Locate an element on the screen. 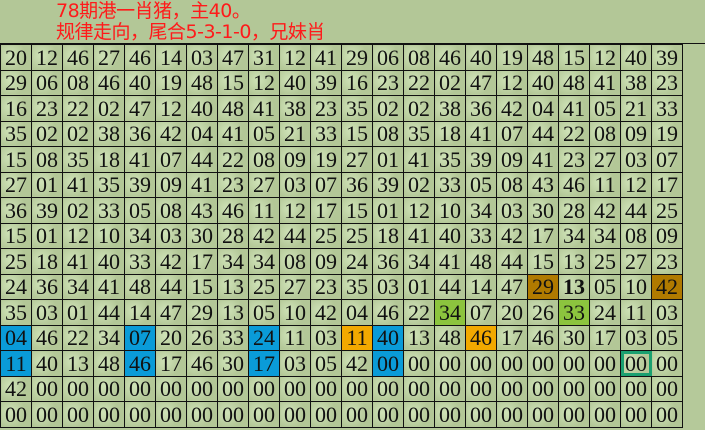 This screenshot has width=705, height=430. grid-cell: 03 is located at coordinates (636, 159).